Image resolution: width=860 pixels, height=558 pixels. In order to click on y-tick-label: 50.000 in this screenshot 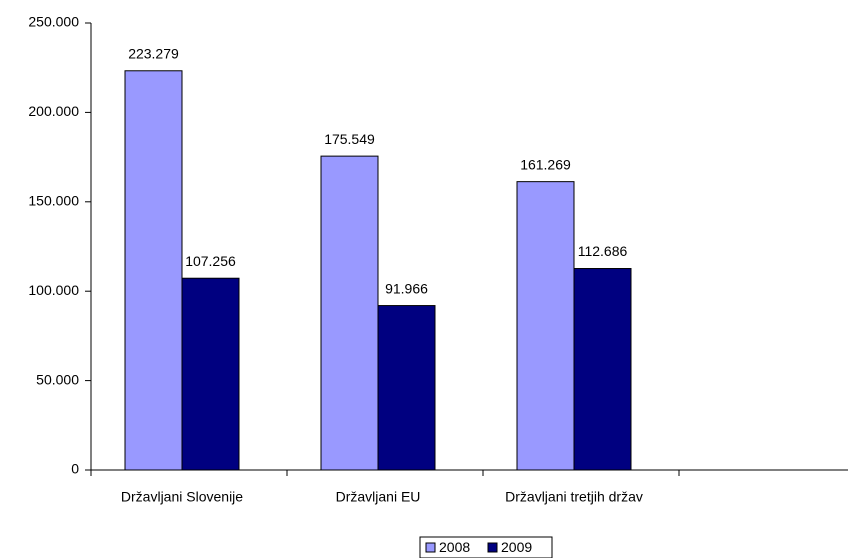, I will do `click(57, 379)`.